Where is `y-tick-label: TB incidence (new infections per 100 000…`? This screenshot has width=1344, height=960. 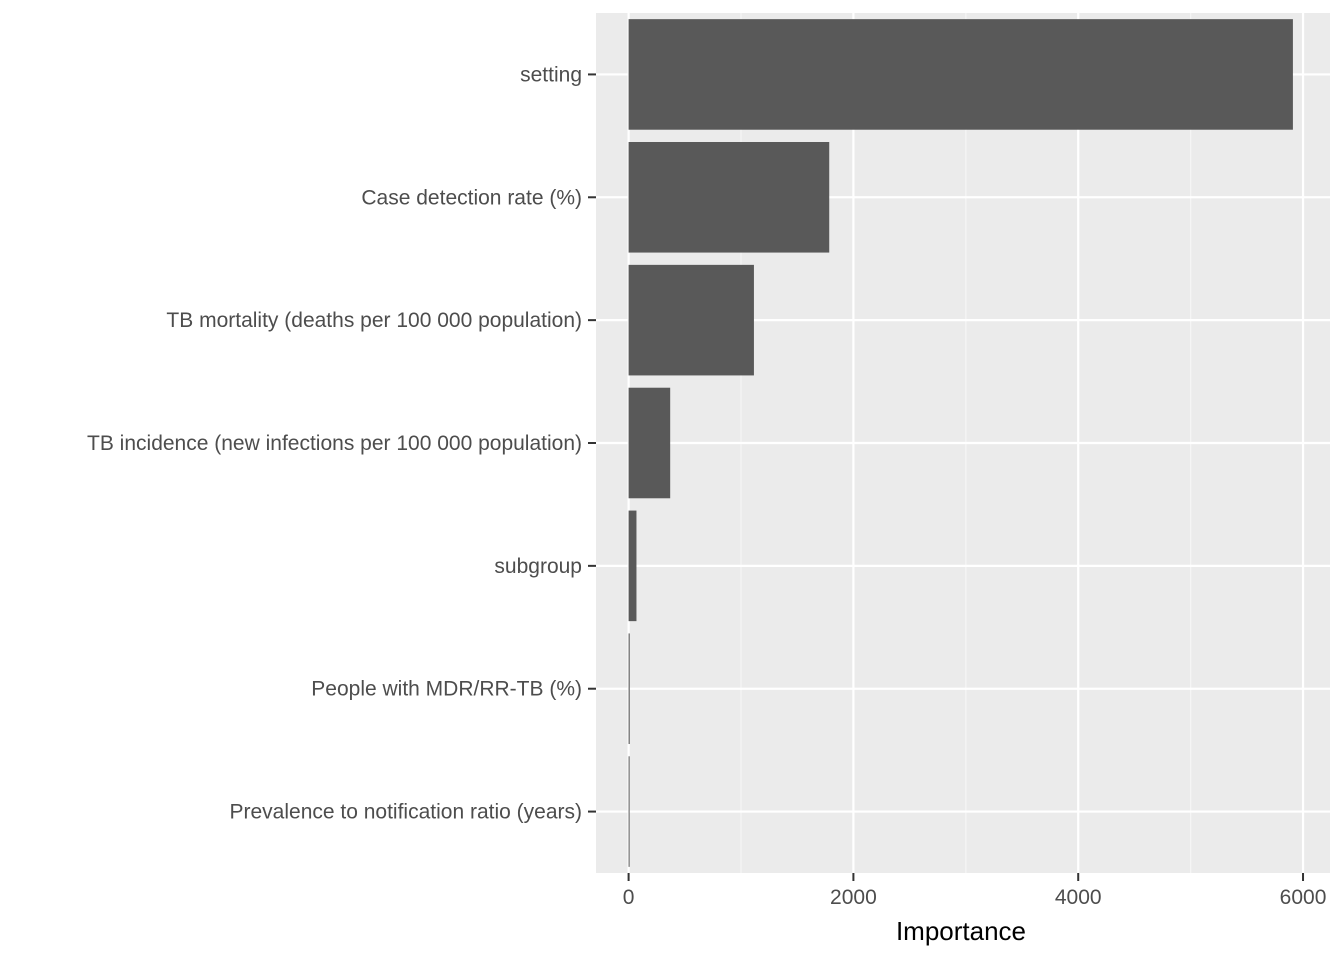 y-tick-label: TB incidence (new infections per 100 000… is located at coordinates (334, 443).